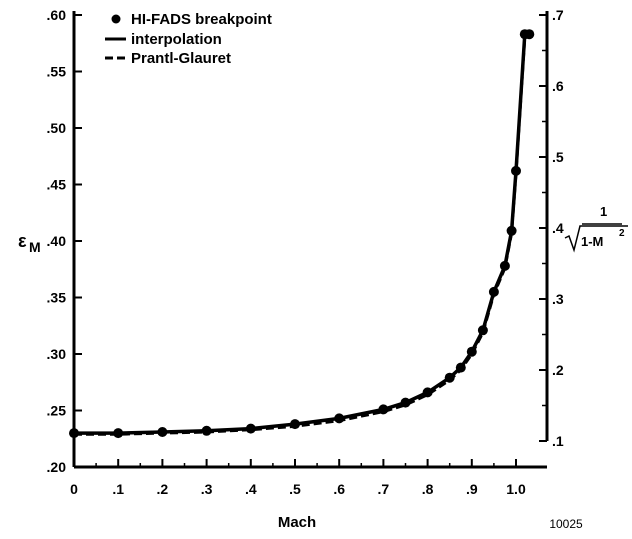 This screenshot has width=632, height=539. What do you see at coordinates (558, 157) in the screenshot?
I see `y-right-tick-label: .5` at bounding box center [558, 157].